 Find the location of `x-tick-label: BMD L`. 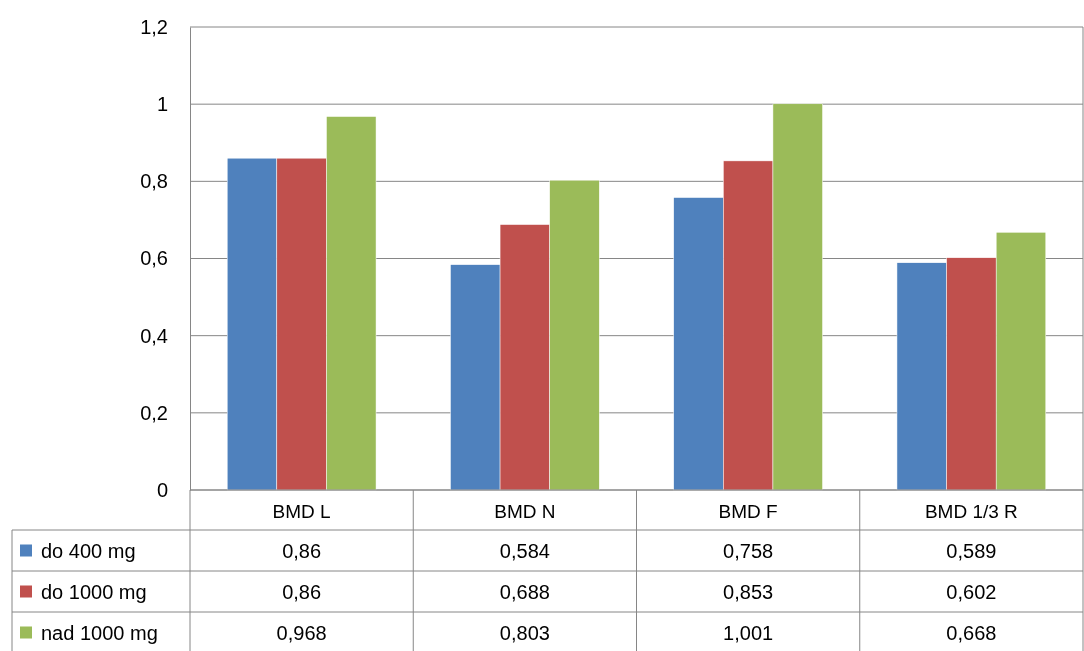

x-tick-label: BMD L is located at coordinates (301, 511).